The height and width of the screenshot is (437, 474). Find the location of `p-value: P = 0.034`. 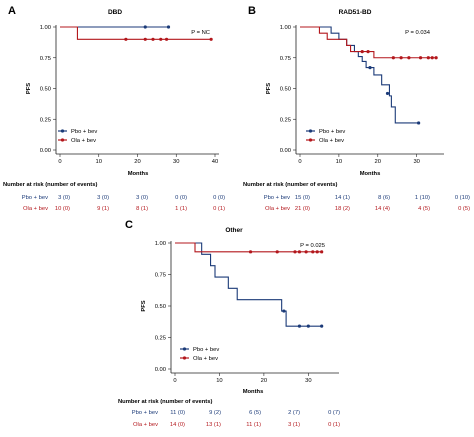

p-value: P = 0.034 is located at coordinates (418, 33).